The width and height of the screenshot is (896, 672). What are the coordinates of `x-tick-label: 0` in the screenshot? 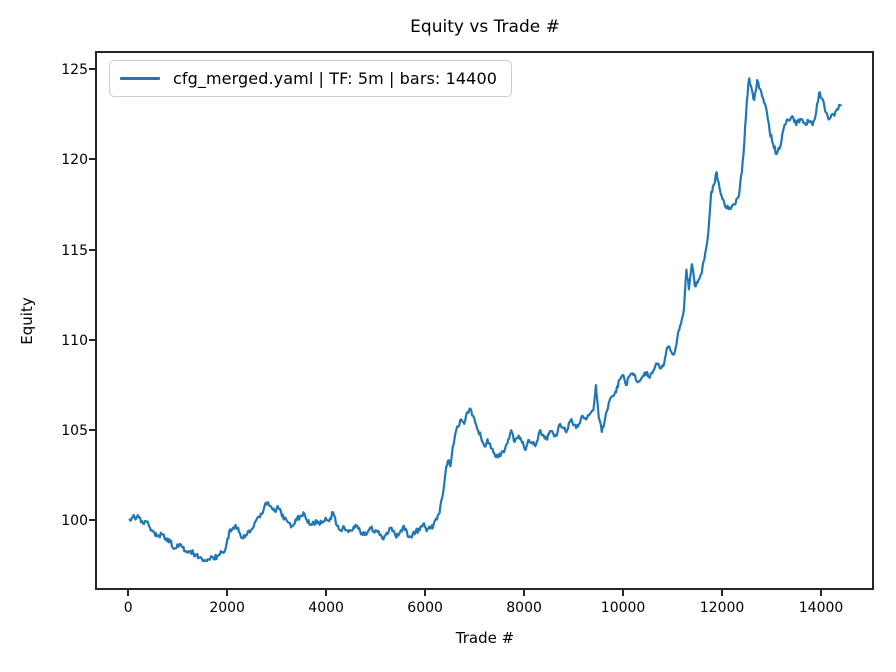 It's located at (128, 608).